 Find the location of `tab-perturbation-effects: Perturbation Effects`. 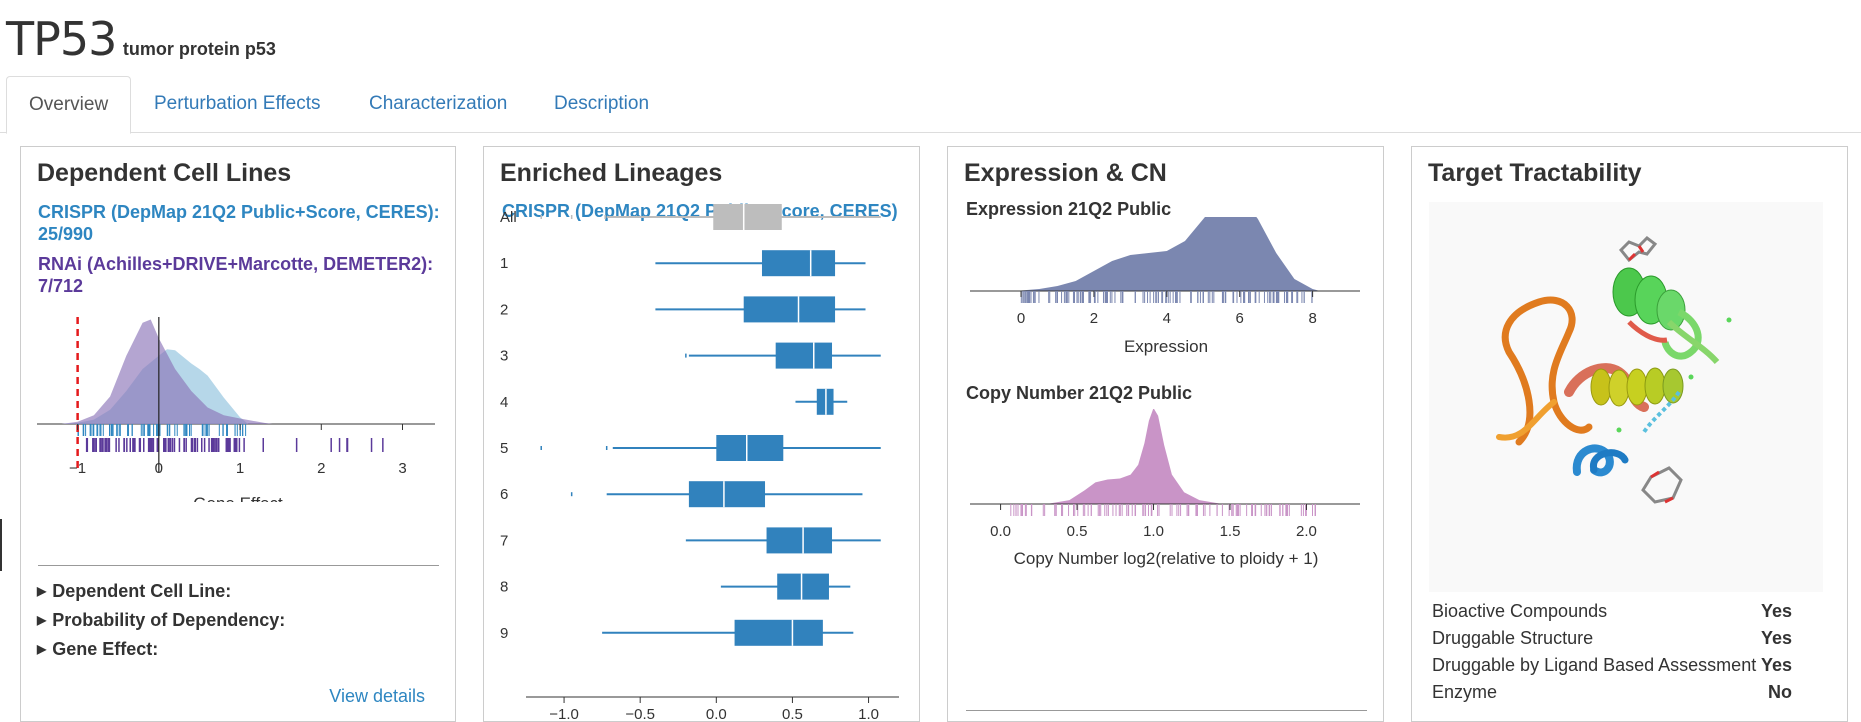

tab-perturbation-effects: Perturbation Effects is located at coordinates (237, 103).